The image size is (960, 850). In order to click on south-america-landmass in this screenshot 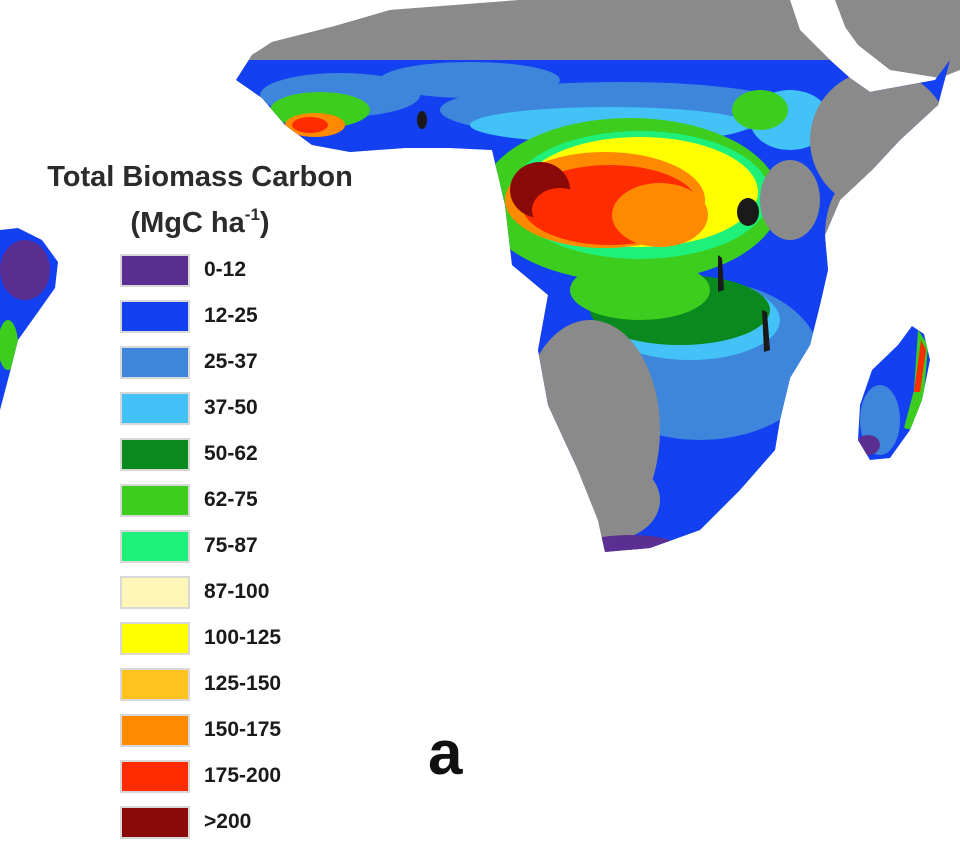, I will do `click(29, 319)`.